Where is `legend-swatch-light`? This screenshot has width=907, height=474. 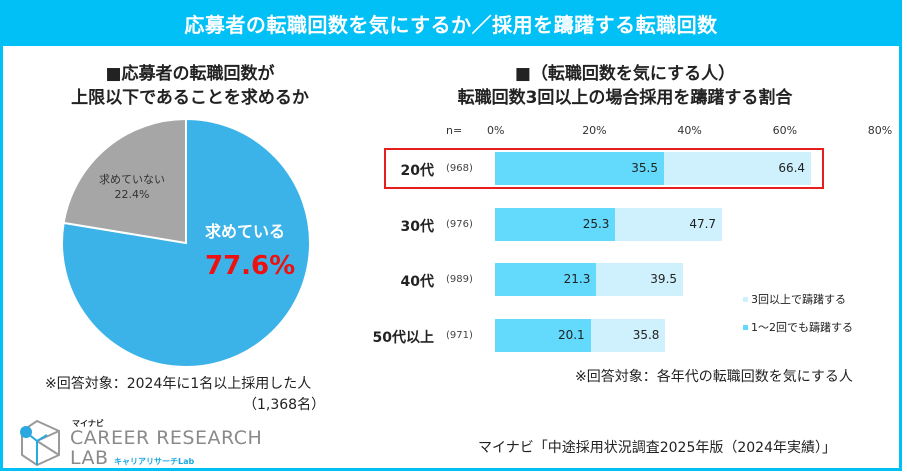
legend-swatch-light is located at coordinates (745, 299).